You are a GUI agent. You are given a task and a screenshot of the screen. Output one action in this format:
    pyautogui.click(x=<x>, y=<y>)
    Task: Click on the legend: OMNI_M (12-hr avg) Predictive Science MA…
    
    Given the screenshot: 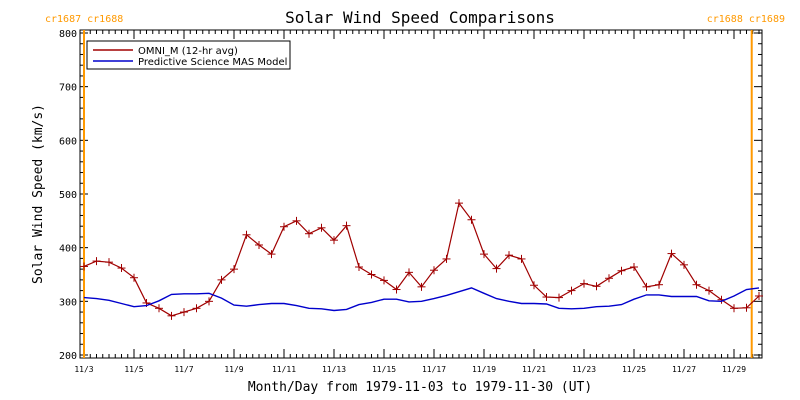 What is the action you would take?
    pyautogui.click(x=188, y=55)
    